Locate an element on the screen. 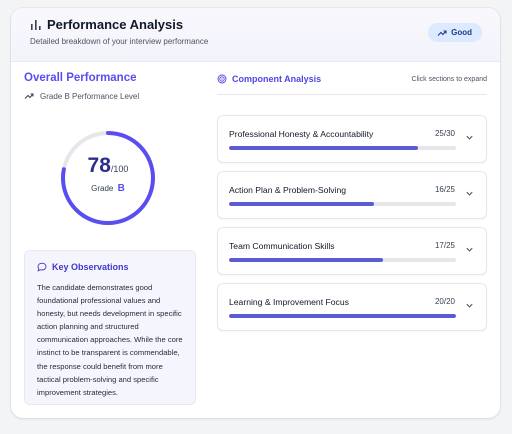  overall-title: Overall Performance is located at coordinates (80, 78).